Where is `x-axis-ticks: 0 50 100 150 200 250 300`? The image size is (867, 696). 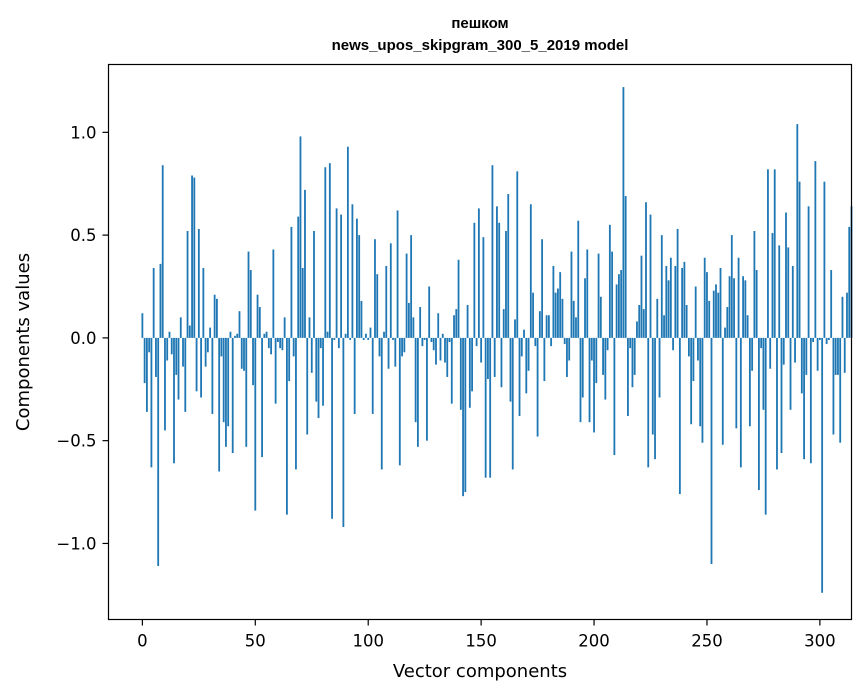 x-axis-ticks: 0 50 100 150 200 250 300 is located at coordinates (486, 635).